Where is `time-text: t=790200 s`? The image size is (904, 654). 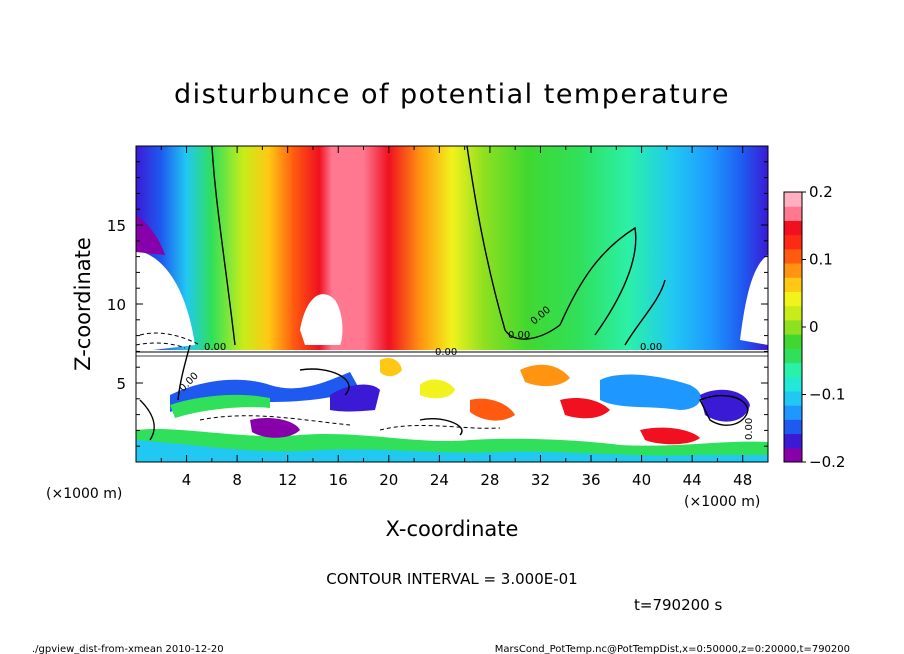 time-text: t=790200 s is located at coordinates (678, 605).